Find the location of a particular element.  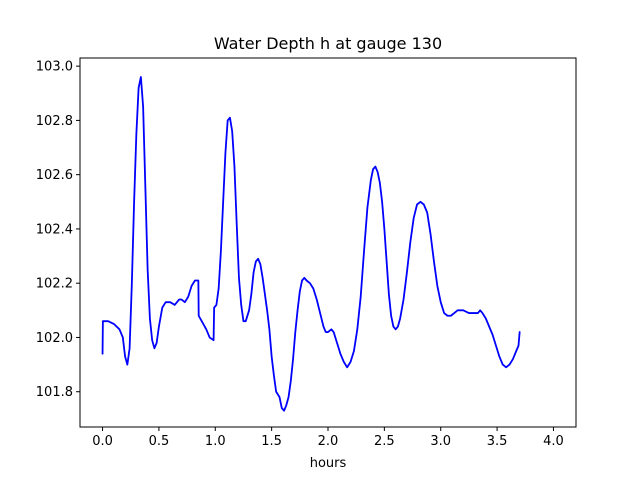

y-tick-label: 102.6 is located at coordinates (54, 175).